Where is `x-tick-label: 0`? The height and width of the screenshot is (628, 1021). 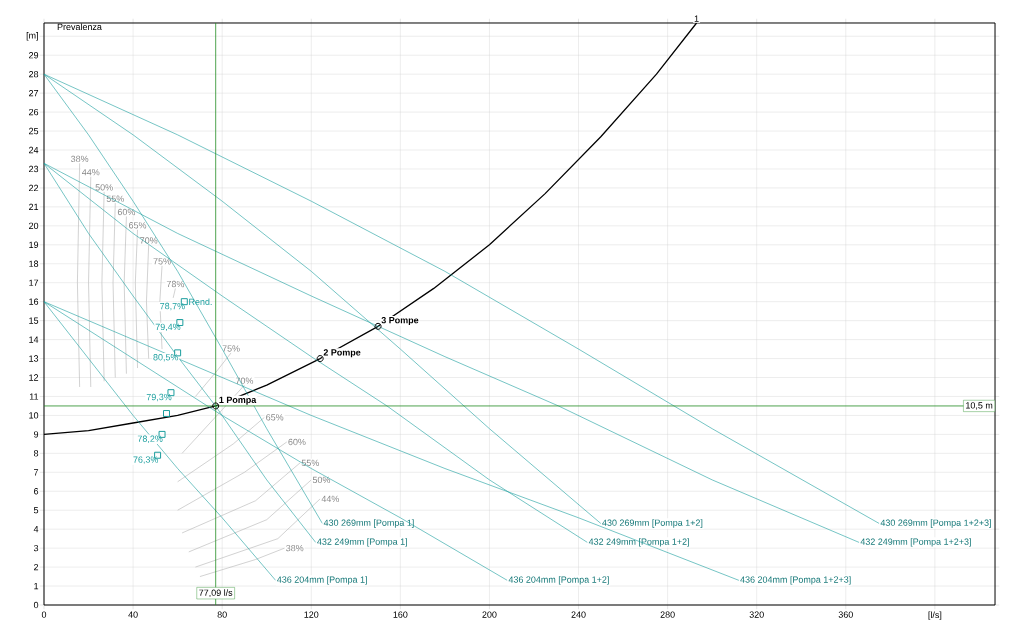
x-tick-label: 0 is located at coordinates (44, 614).